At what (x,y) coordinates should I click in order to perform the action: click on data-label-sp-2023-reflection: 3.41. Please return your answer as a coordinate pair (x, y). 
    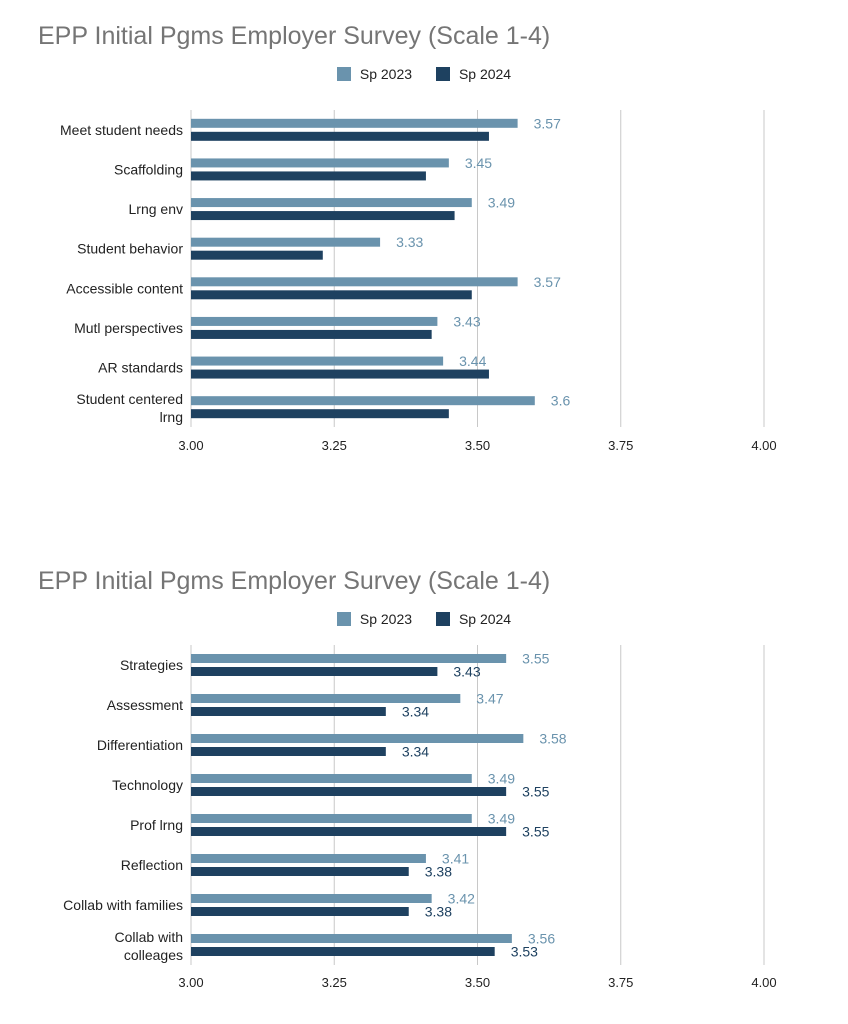
    Looking at the image, I should click on (455, 859).